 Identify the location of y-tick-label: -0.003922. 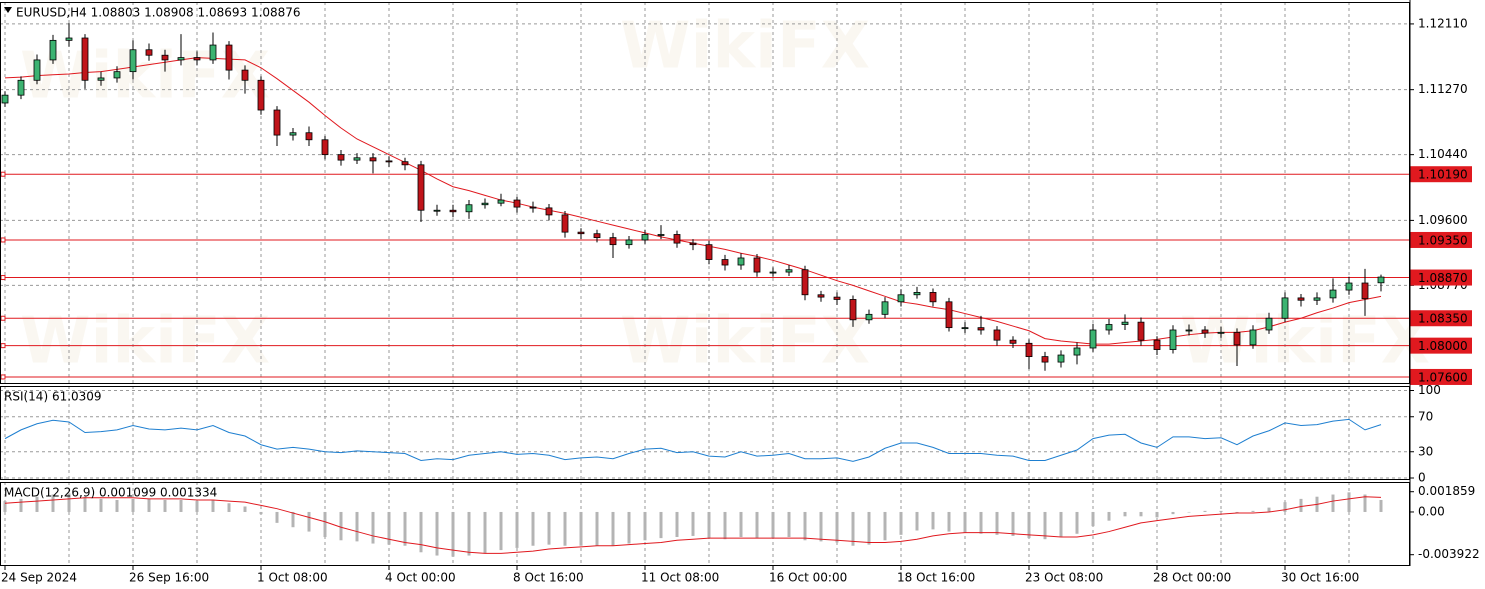
(1449, 554).